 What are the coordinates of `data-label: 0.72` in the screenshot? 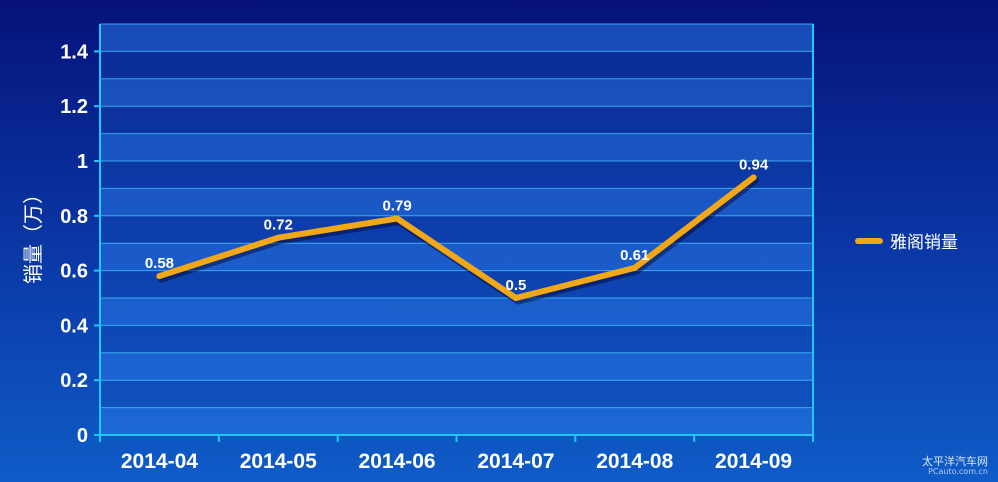 It's located at (278, 225).